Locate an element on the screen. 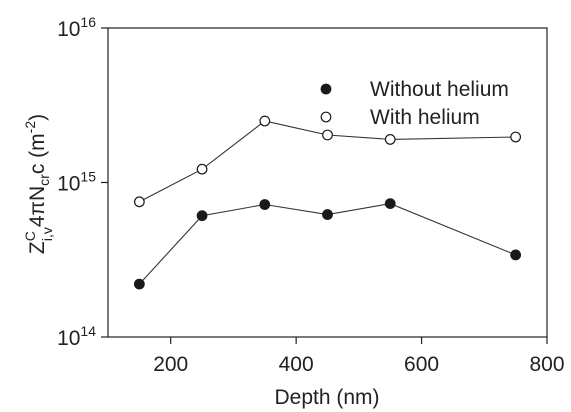  x-tick-label: 400 is located at coordinates (296, 364).